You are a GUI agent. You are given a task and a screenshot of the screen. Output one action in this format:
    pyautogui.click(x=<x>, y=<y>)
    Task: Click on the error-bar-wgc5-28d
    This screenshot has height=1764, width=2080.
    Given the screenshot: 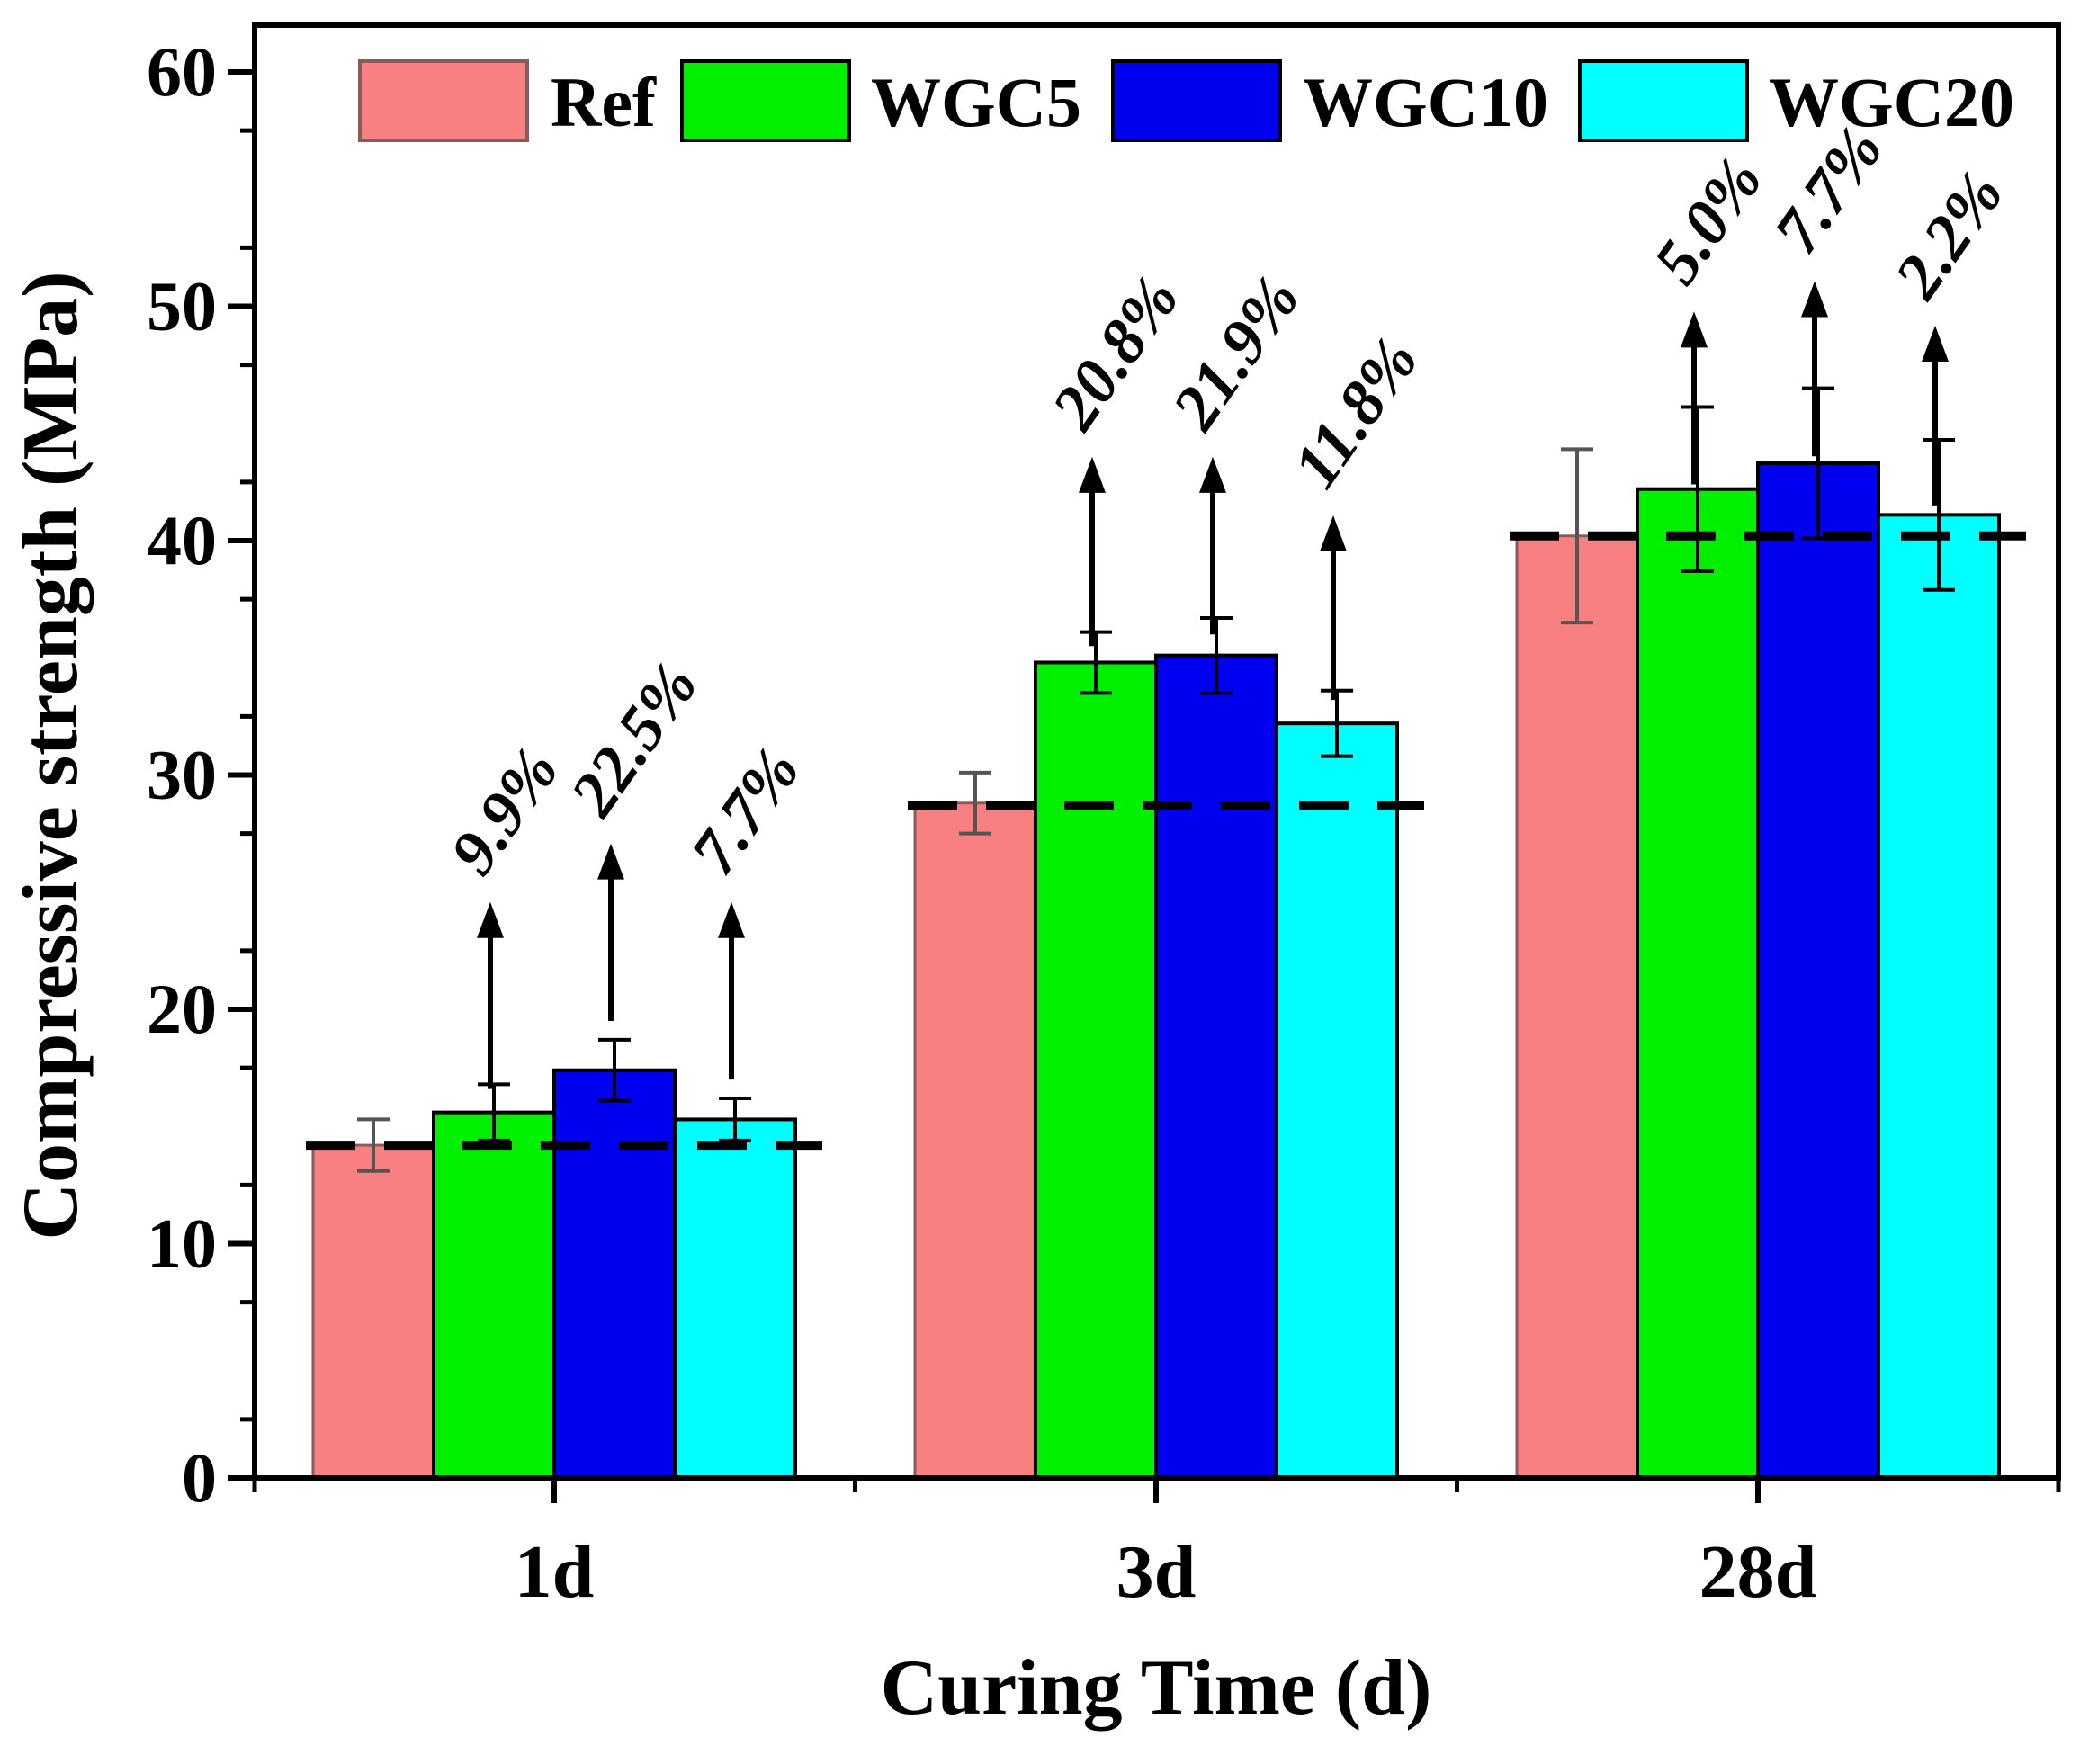 What is the action you would take?
    pyautogui.click(x=1698, y=489)
    